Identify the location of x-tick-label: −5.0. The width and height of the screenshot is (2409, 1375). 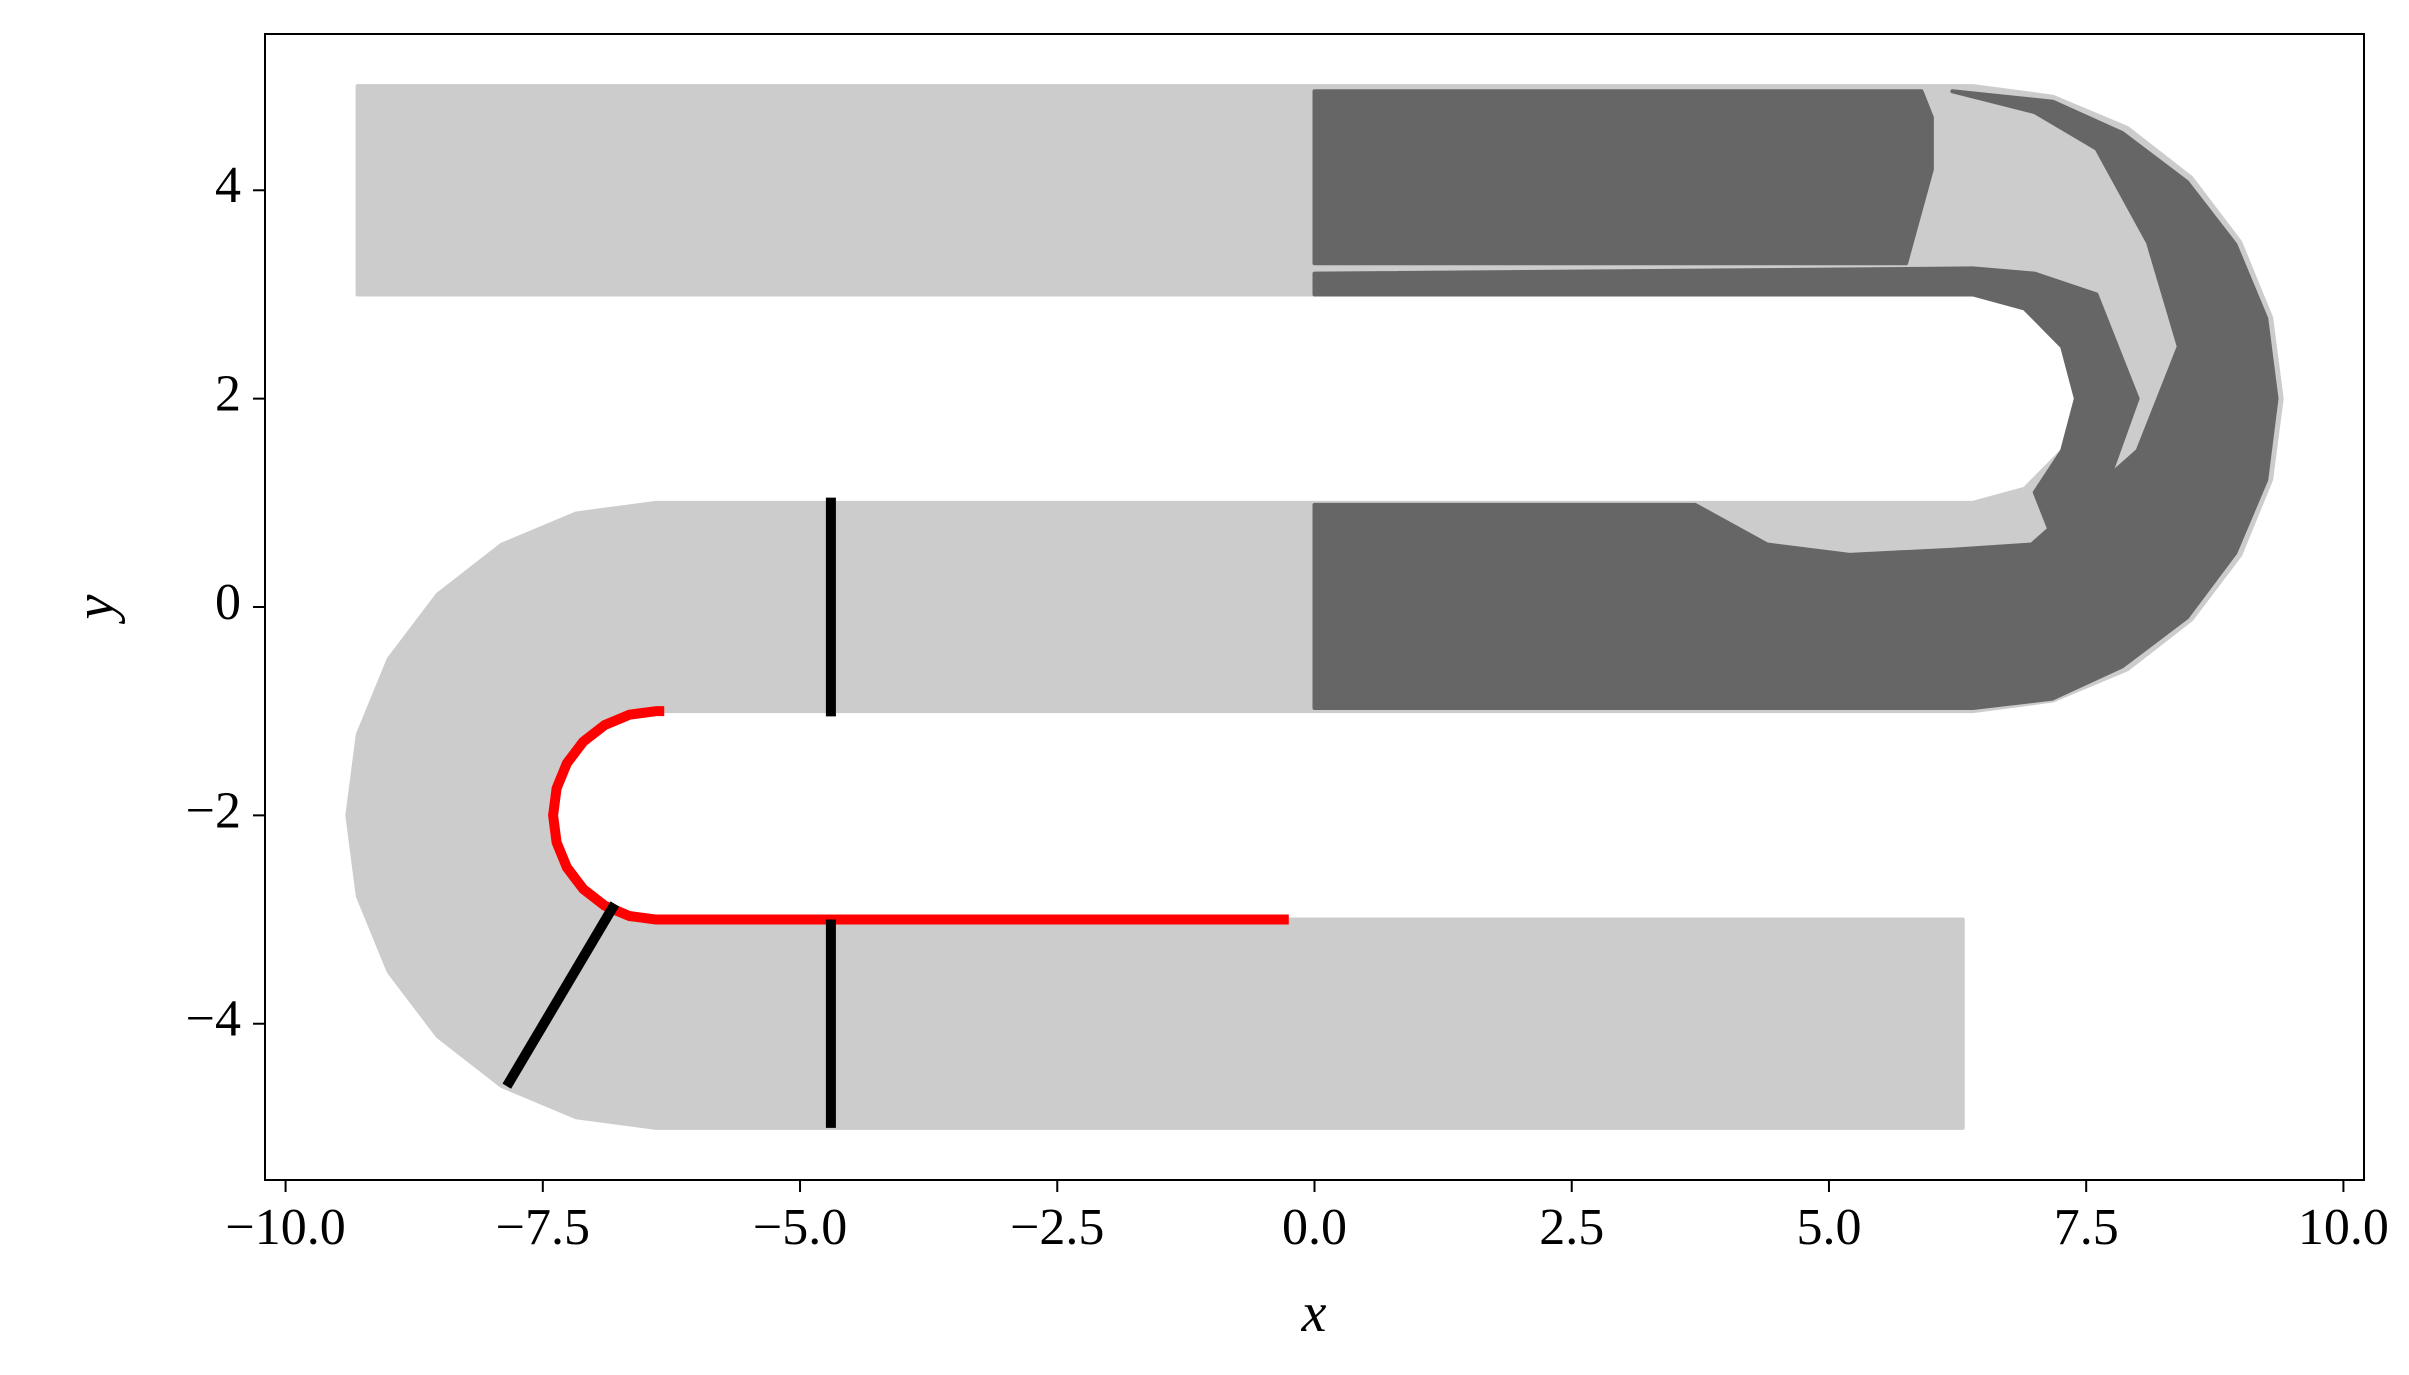
(800, 1227).